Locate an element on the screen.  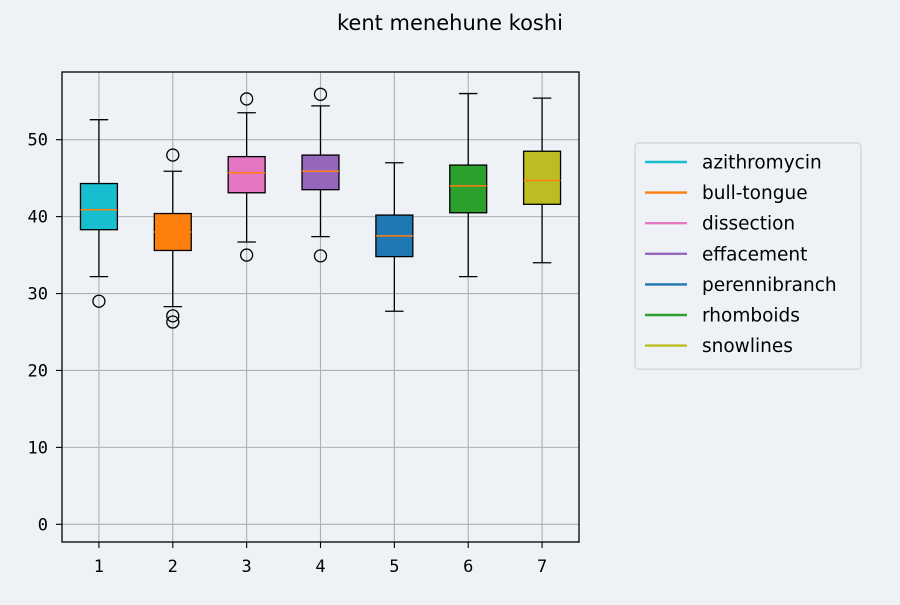
box-rhomboids is located at coordinates (468, 185).